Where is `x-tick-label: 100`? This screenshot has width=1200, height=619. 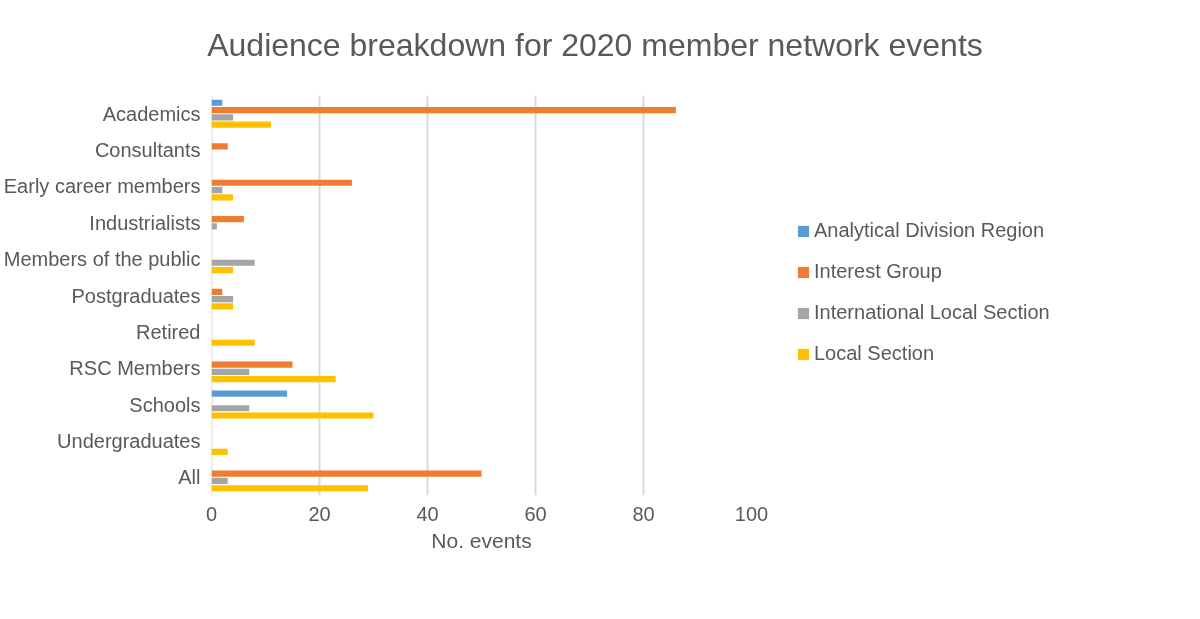 x-tick-label: 100 is located at coordinates (751, 513).